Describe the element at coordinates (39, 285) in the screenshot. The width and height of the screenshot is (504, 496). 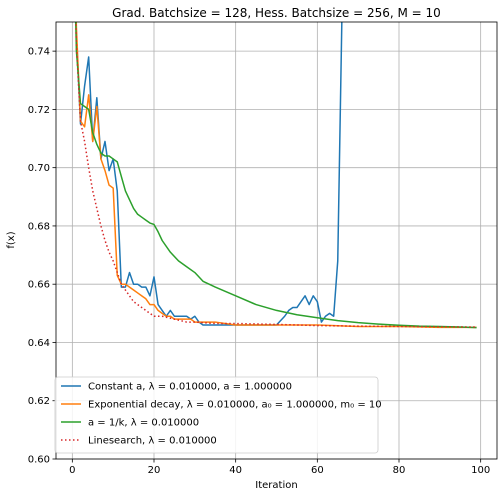
I see `y-tick-label: 0.66` at that location.